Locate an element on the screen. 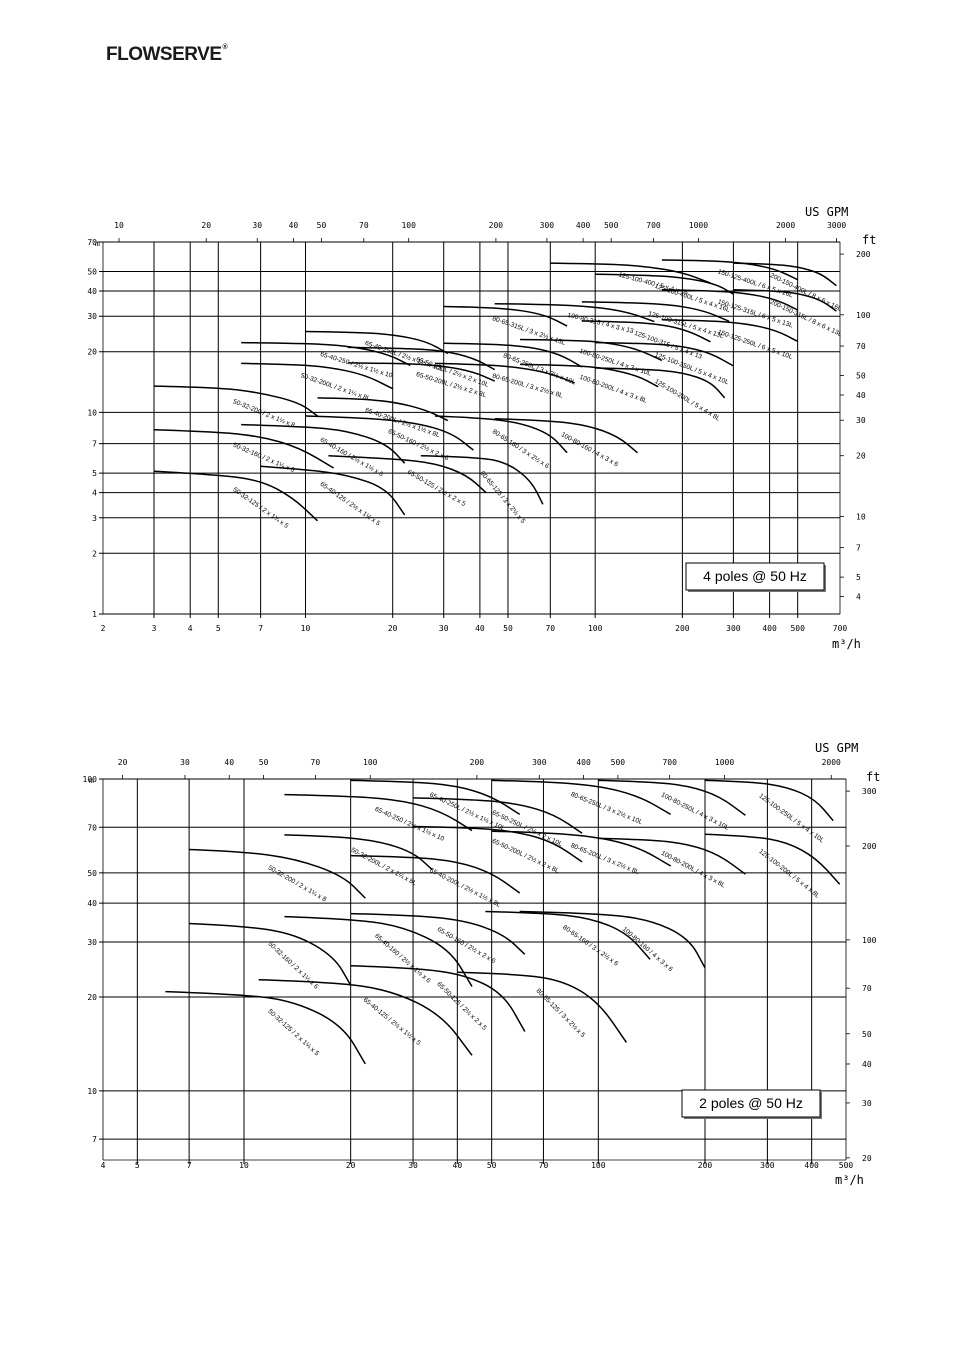 The height and width of the screenshot is (1350, 954). ft-tick-label: 50 is located at coordinates (861, 375).